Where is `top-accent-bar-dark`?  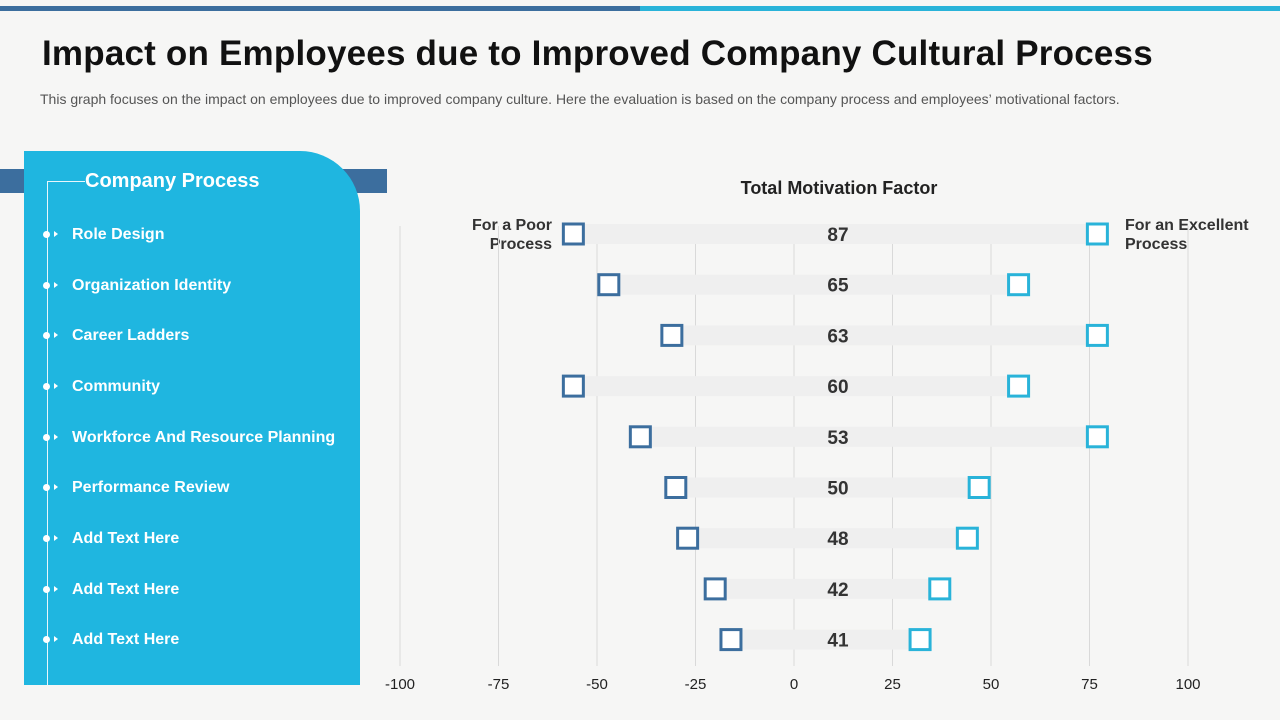 top-accent-bar-dark is located at coordinates (320, 8).